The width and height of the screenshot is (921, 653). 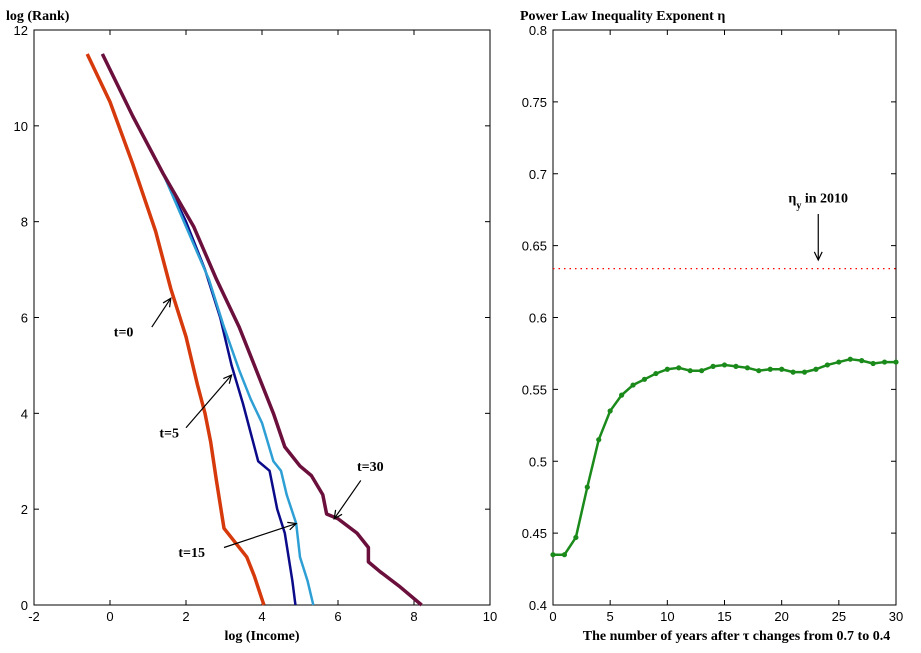 I want to click on eta-annotation-label: ηy in 2010, so click(x=818, y=202).